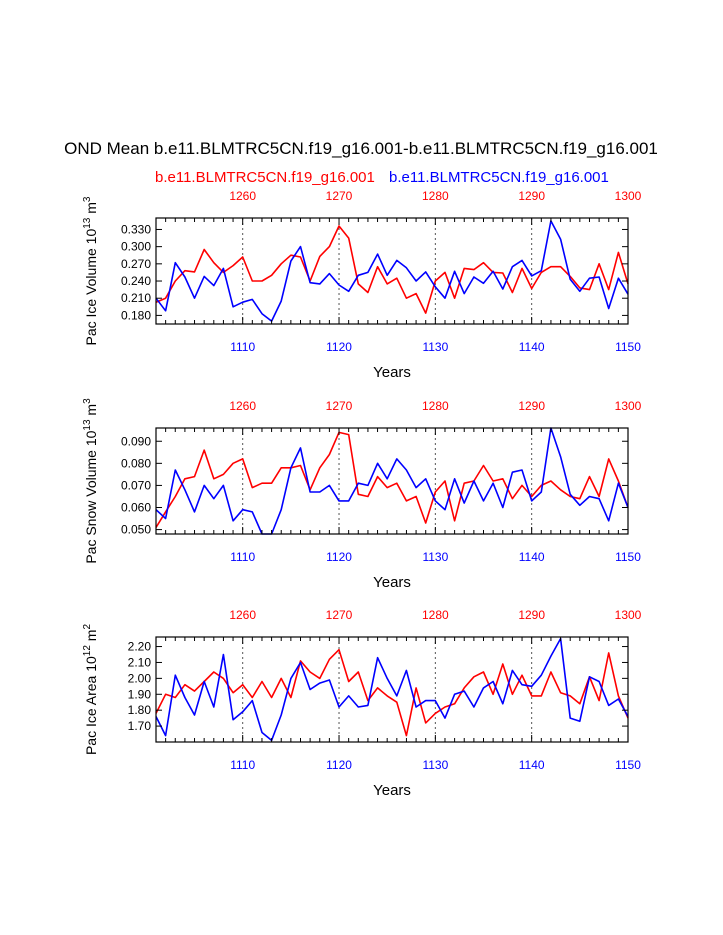 The height and width of the screenshot is (935, 723). What do you see at coordinates (140, 694) in the screenshot?
I see `y-tick-label: 1.90` at bounding box center [140, 694].